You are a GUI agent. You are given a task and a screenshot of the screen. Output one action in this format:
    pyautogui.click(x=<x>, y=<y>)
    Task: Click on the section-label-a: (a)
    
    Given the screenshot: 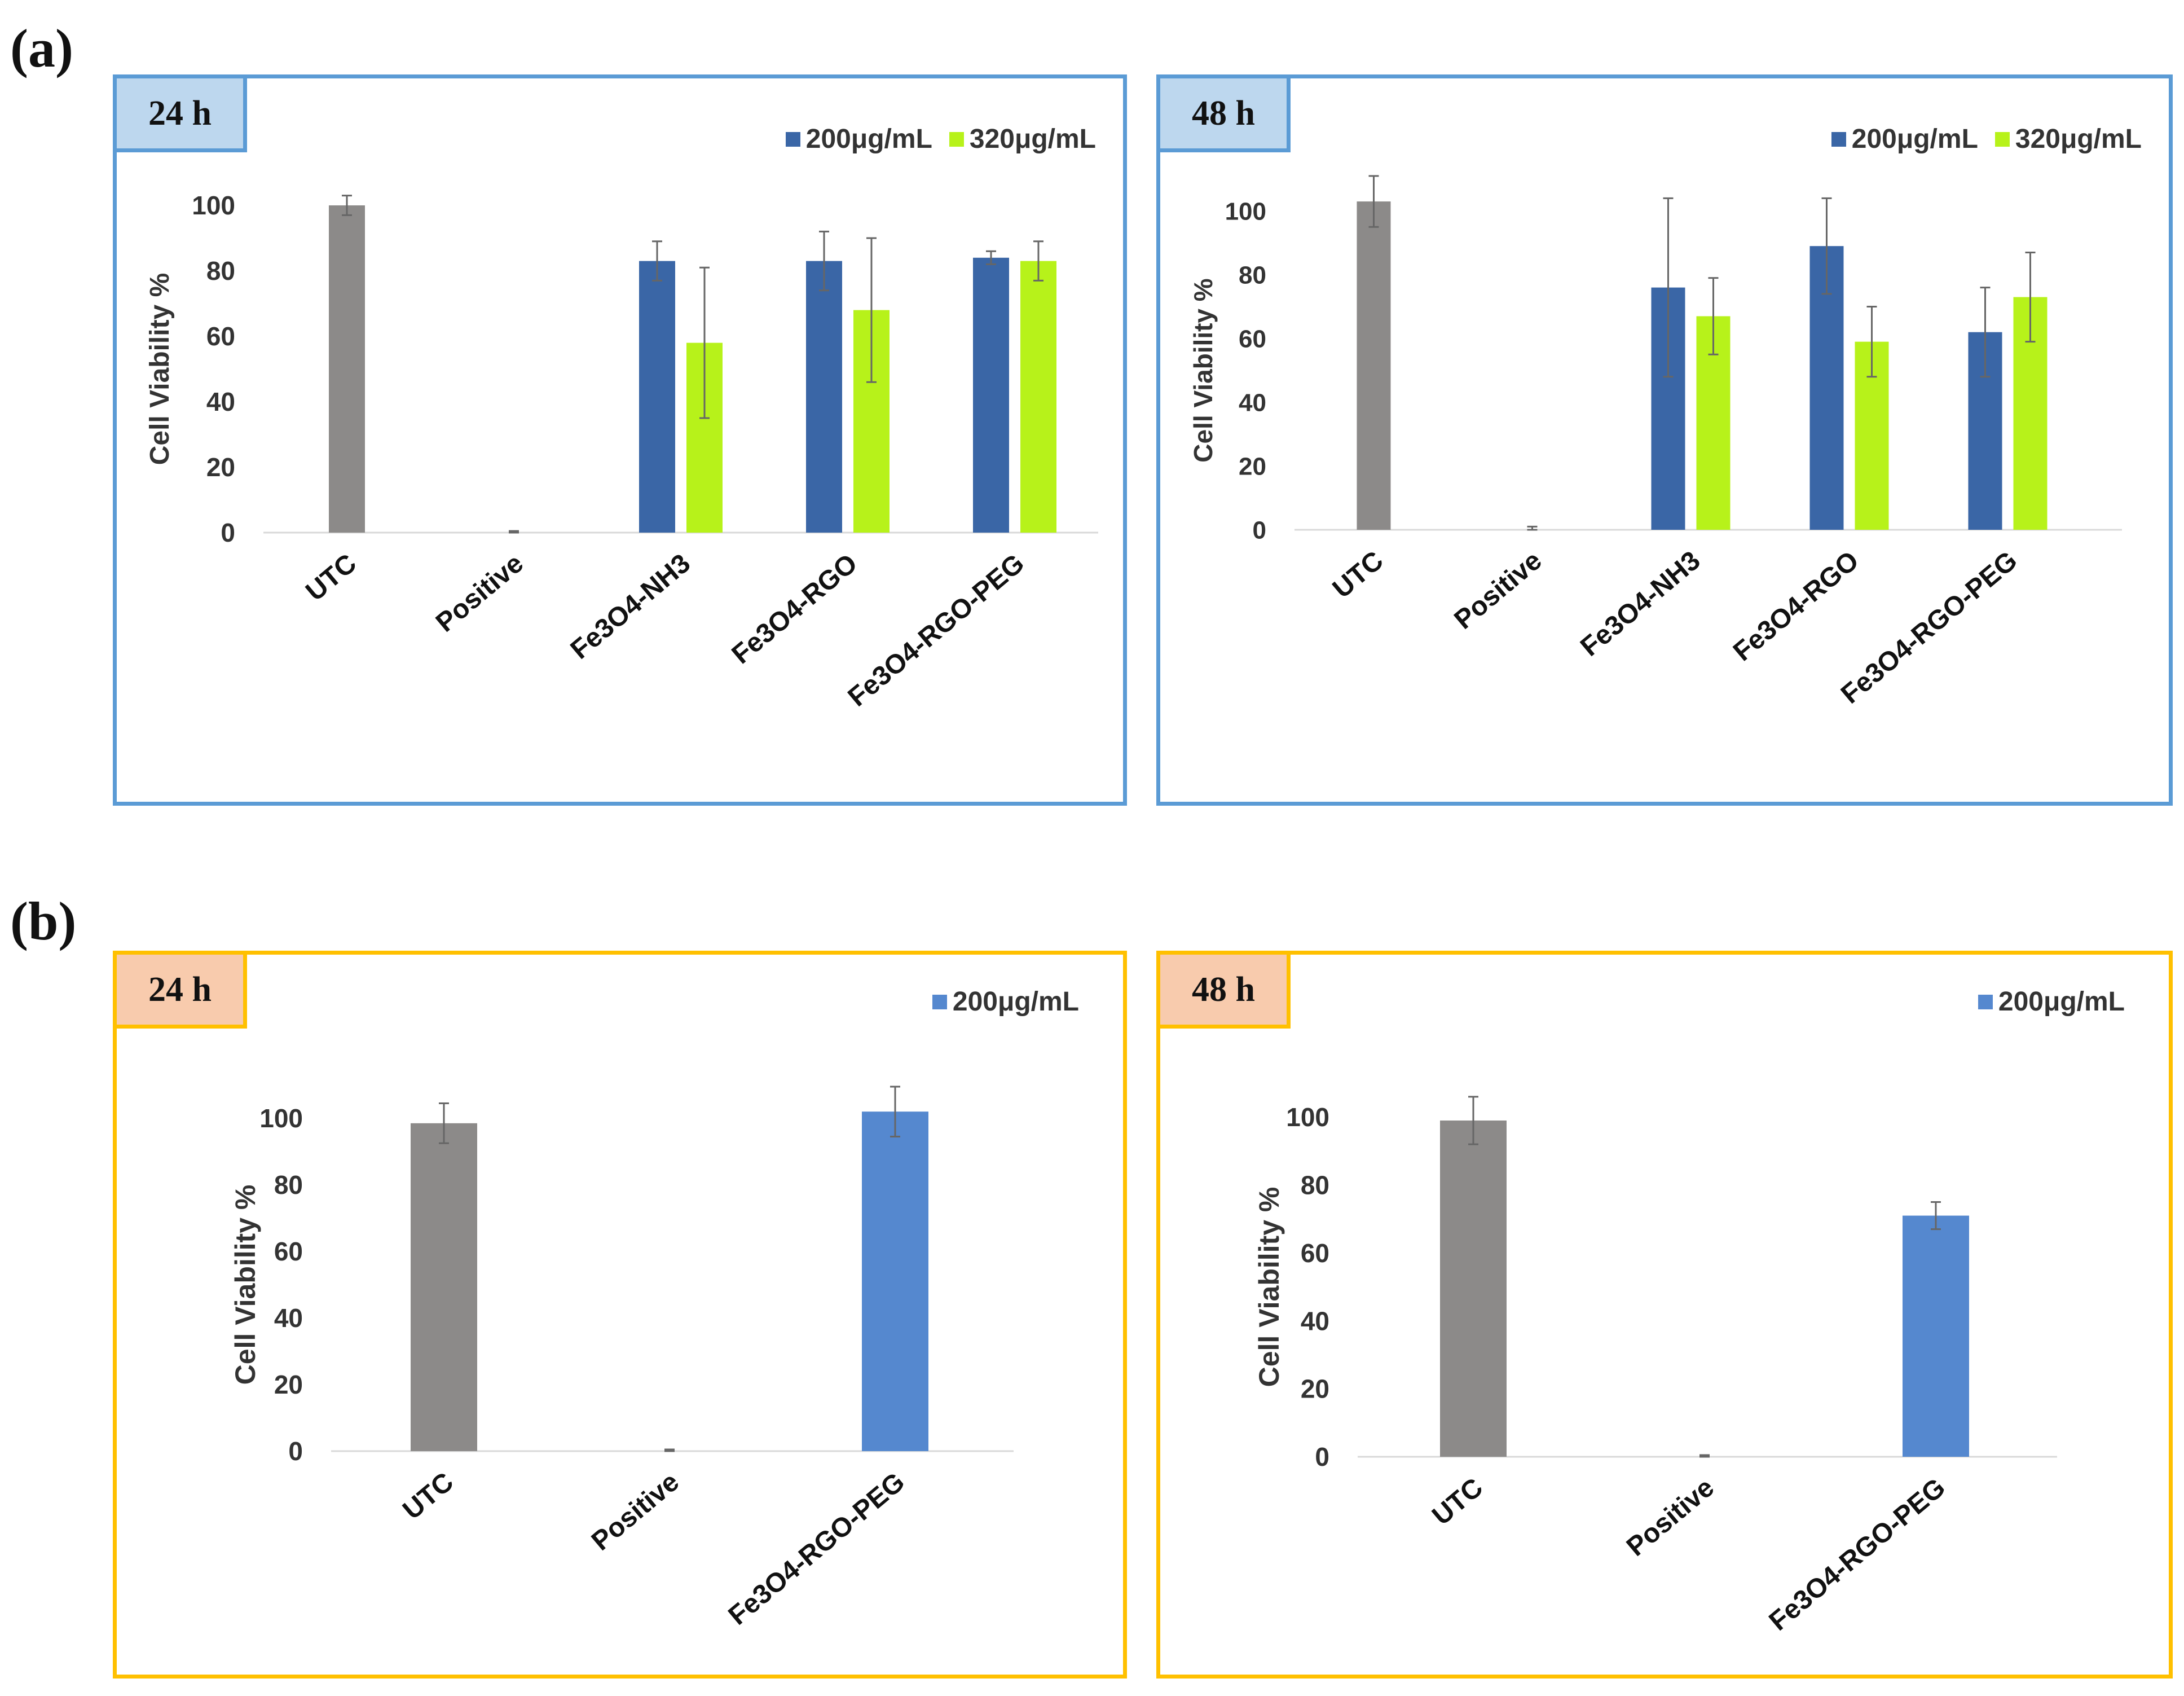 What is the action you would take?
    pyautogui.click(x=41, y=48)
    